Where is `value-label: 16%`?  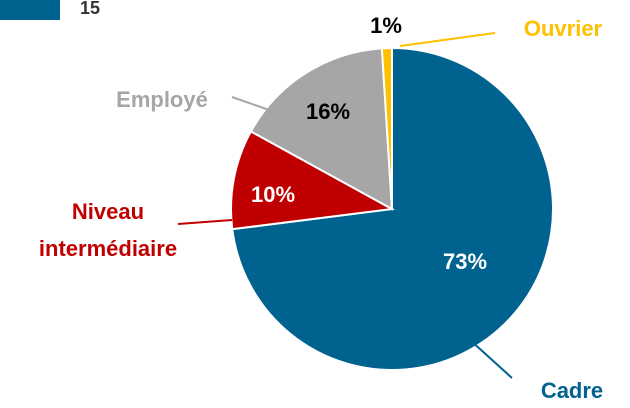
value-label: 16% is located at coordinates (328, 111).